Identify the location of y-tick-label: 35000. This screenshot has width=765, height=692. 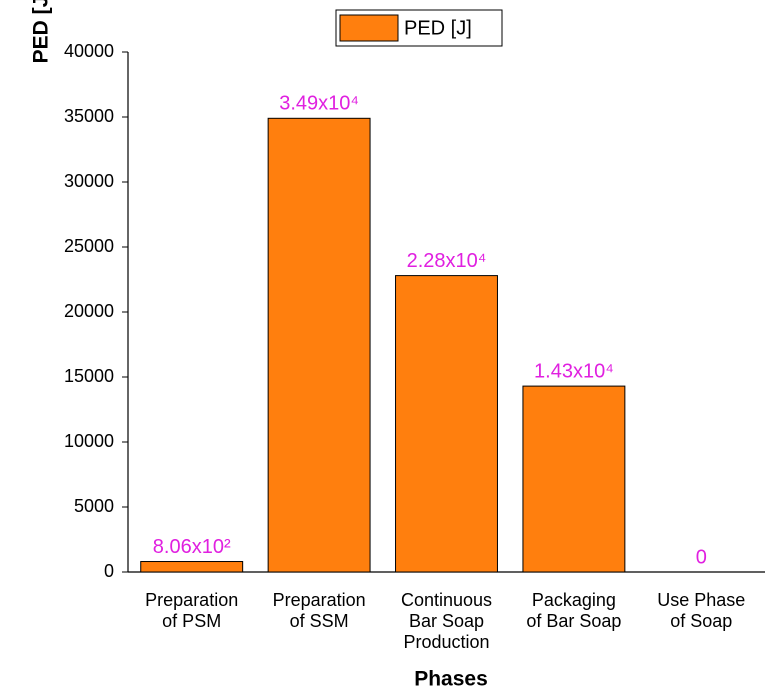
(89, 116).